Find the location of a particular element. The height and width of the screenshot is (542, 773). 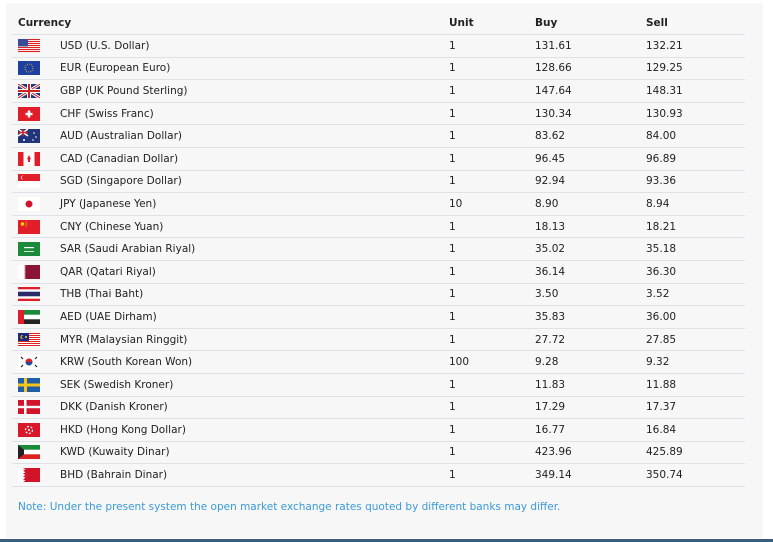

sell-rate: 18.21 is located at coordinates (695, 227).